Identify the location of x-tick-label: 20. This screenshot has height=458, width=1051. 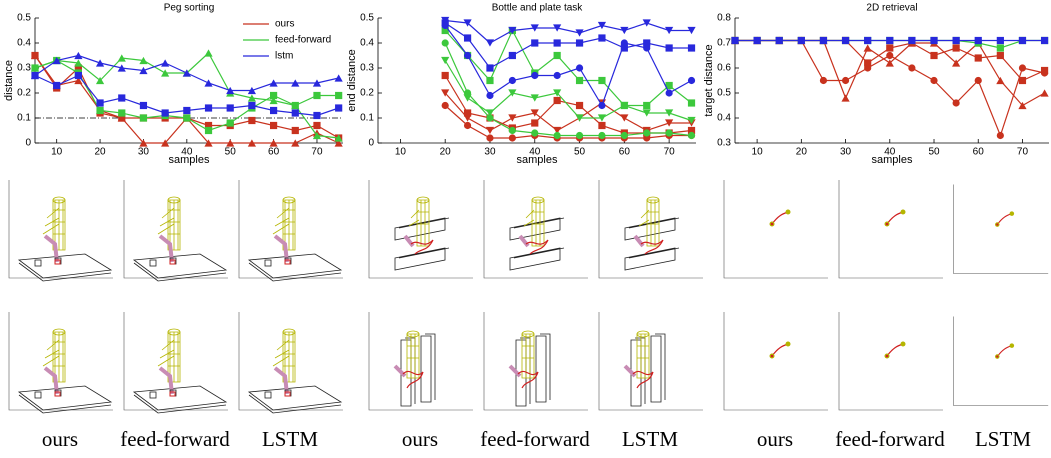
(802, 152).